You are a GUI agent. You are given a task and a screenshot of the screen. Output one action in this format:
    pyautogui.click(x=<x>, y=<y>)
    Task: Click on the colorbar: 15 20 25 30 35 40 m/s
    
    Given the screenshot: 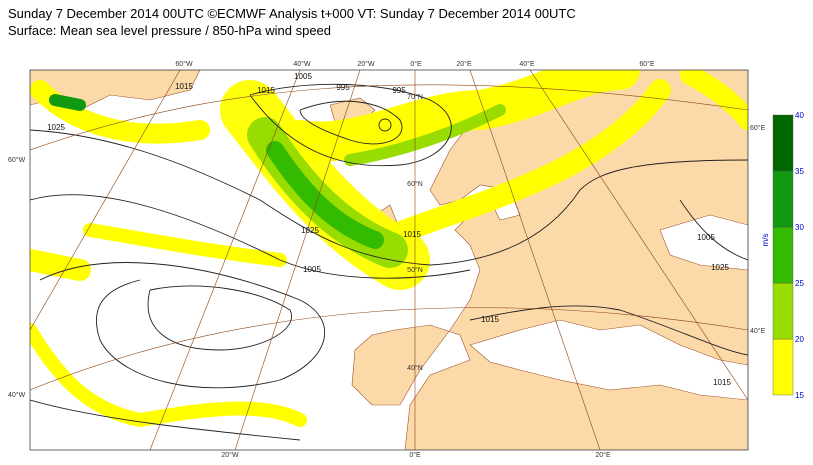 What is the action you would take?
    pyautogui.click(x=782, y=255)
    